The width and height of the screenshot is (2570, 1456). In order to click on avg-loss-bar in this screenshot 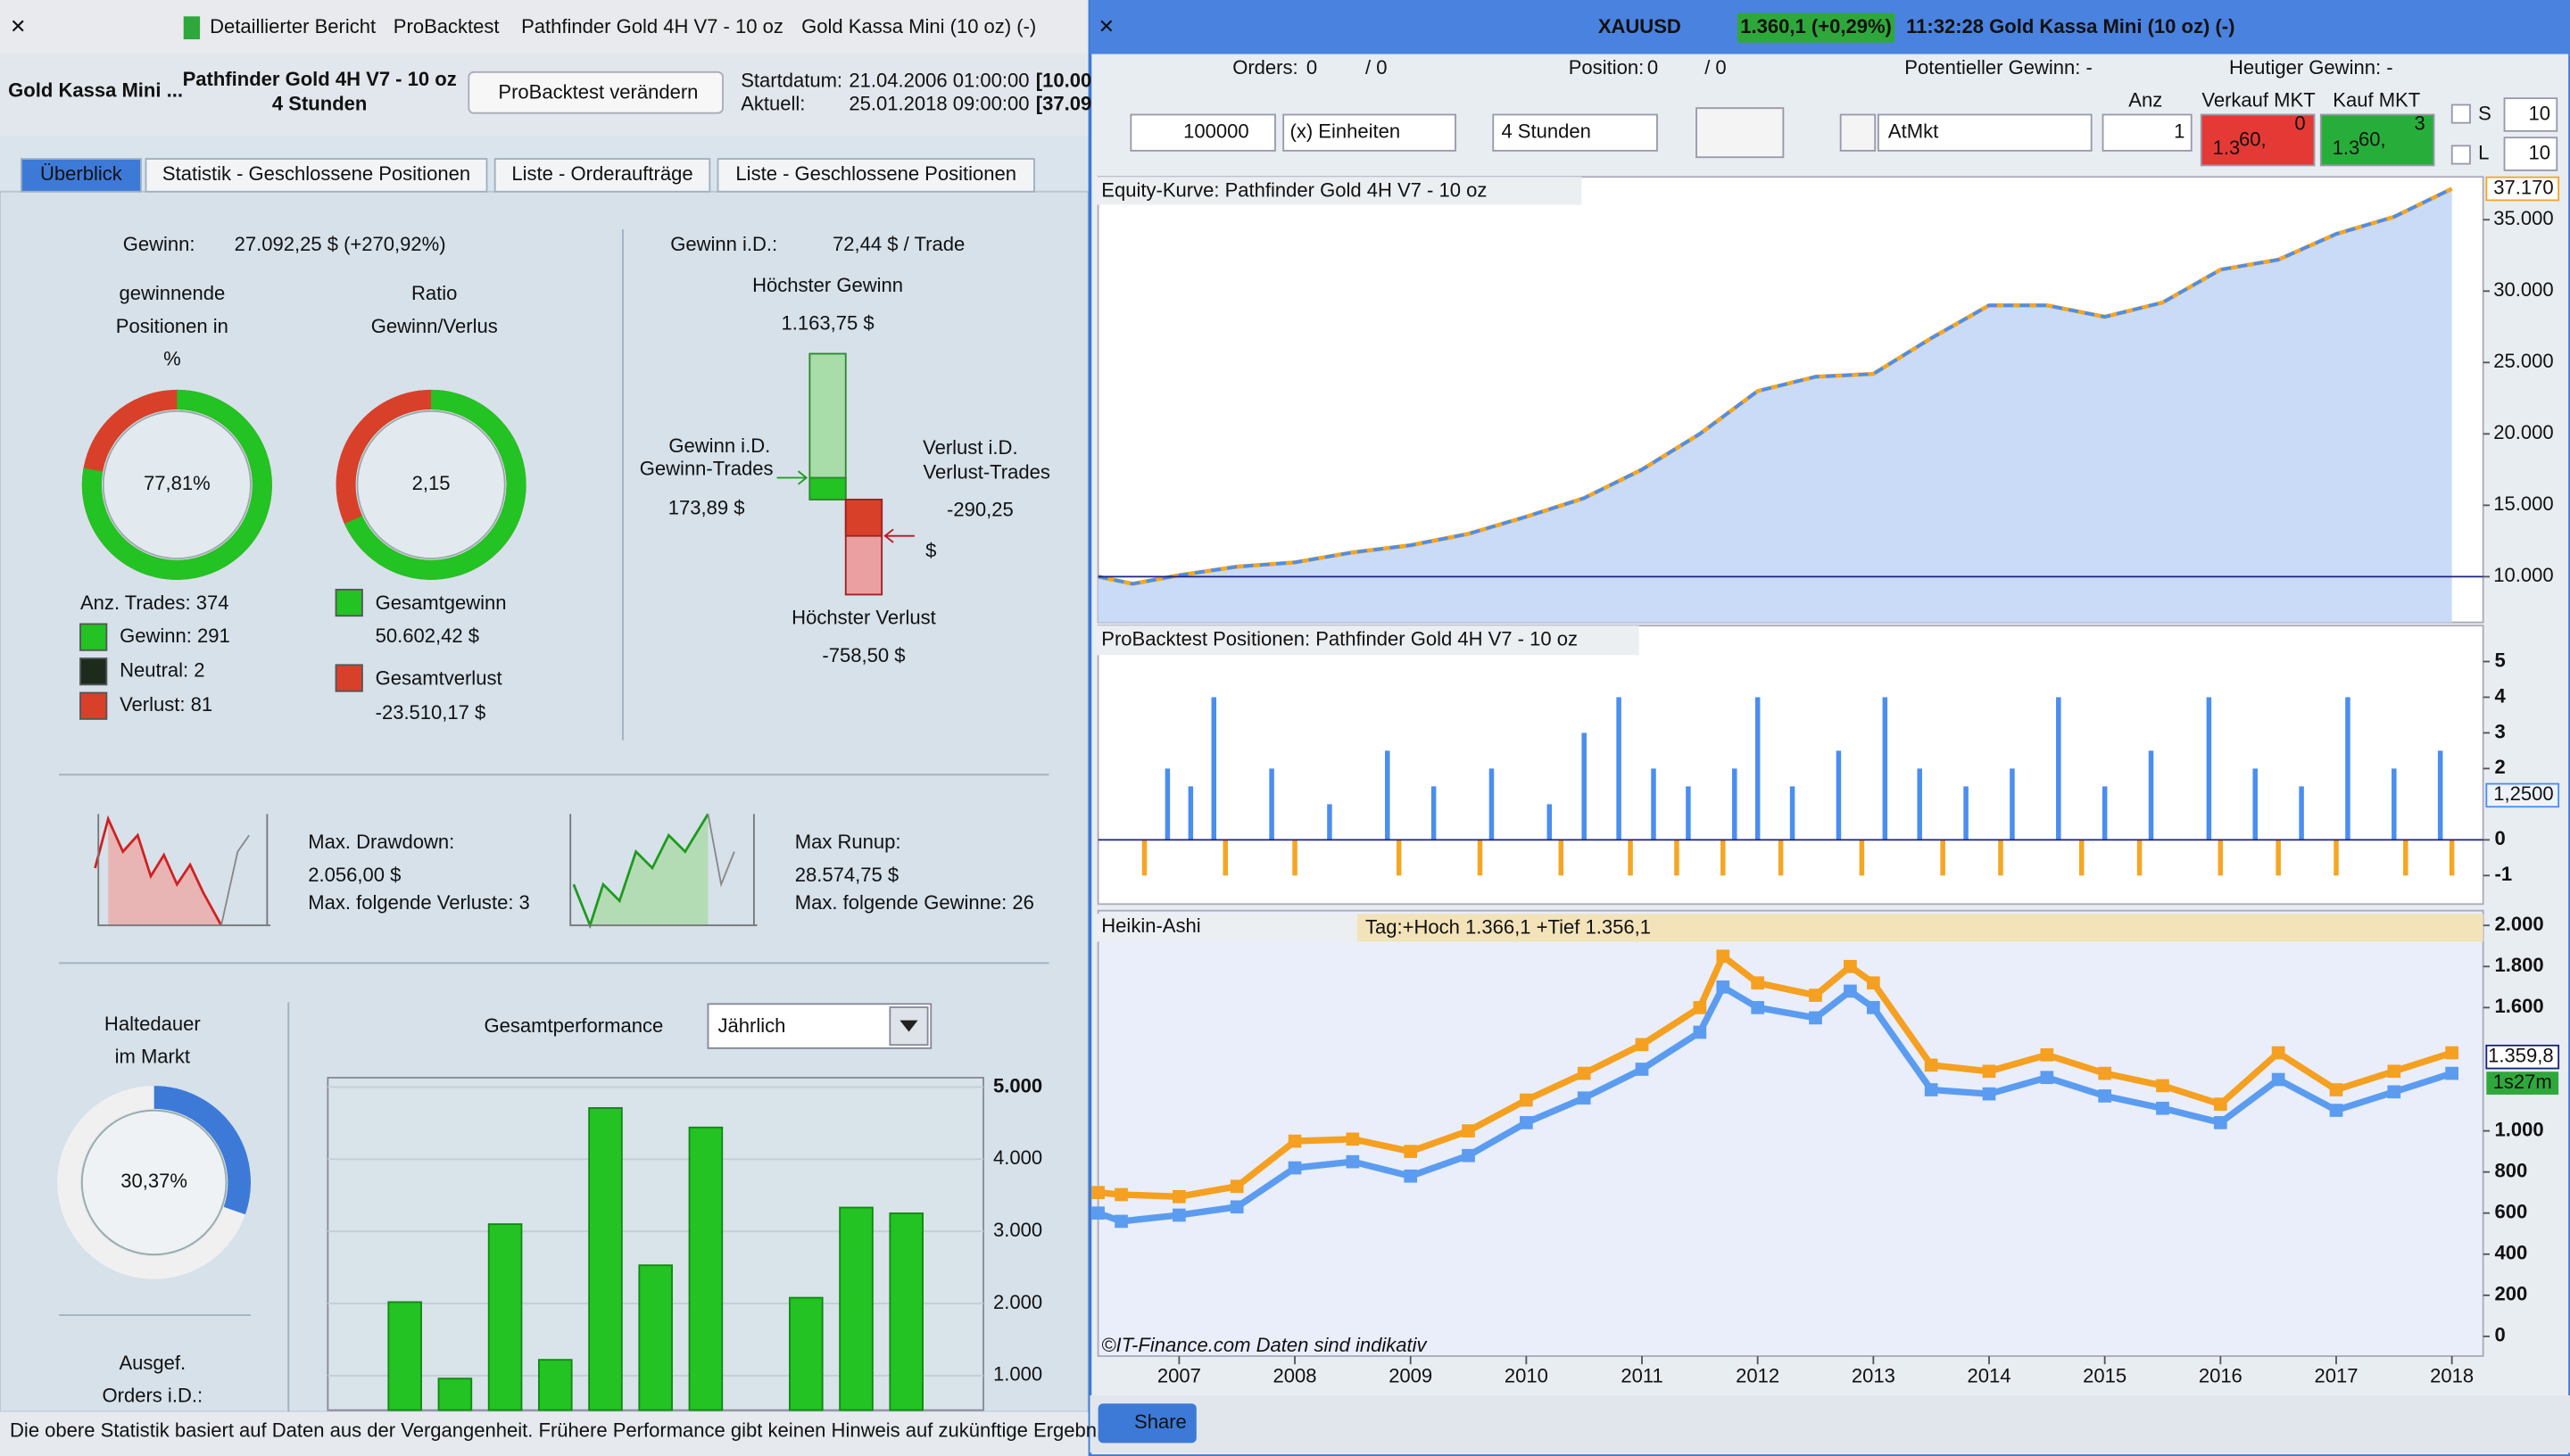, I will do `click(864, 517)`.